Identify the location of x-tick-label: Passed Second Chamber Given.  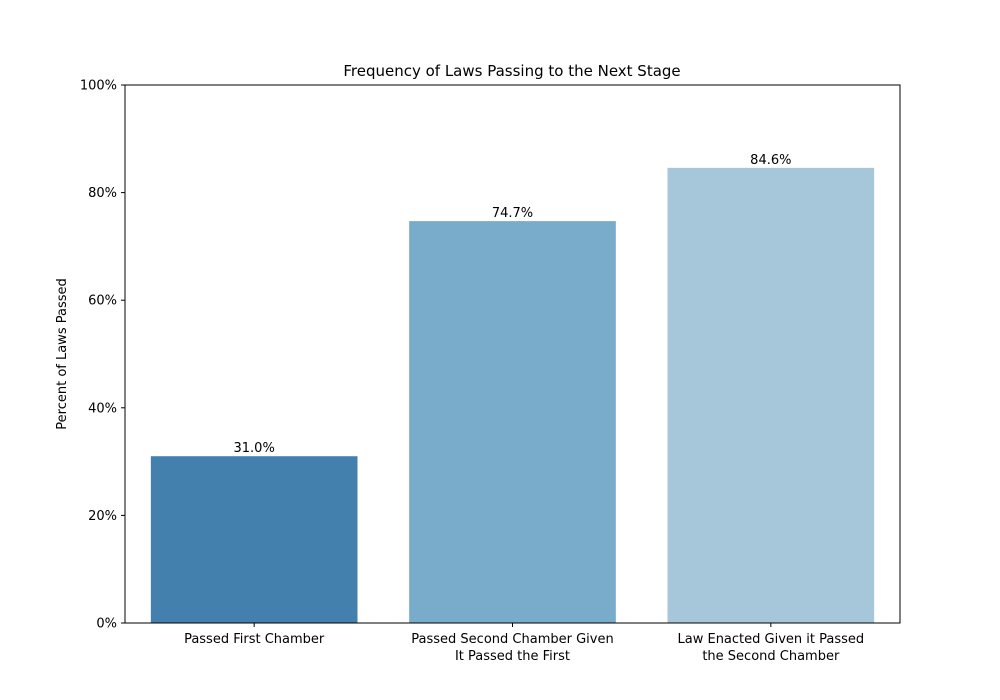
(512, 639).